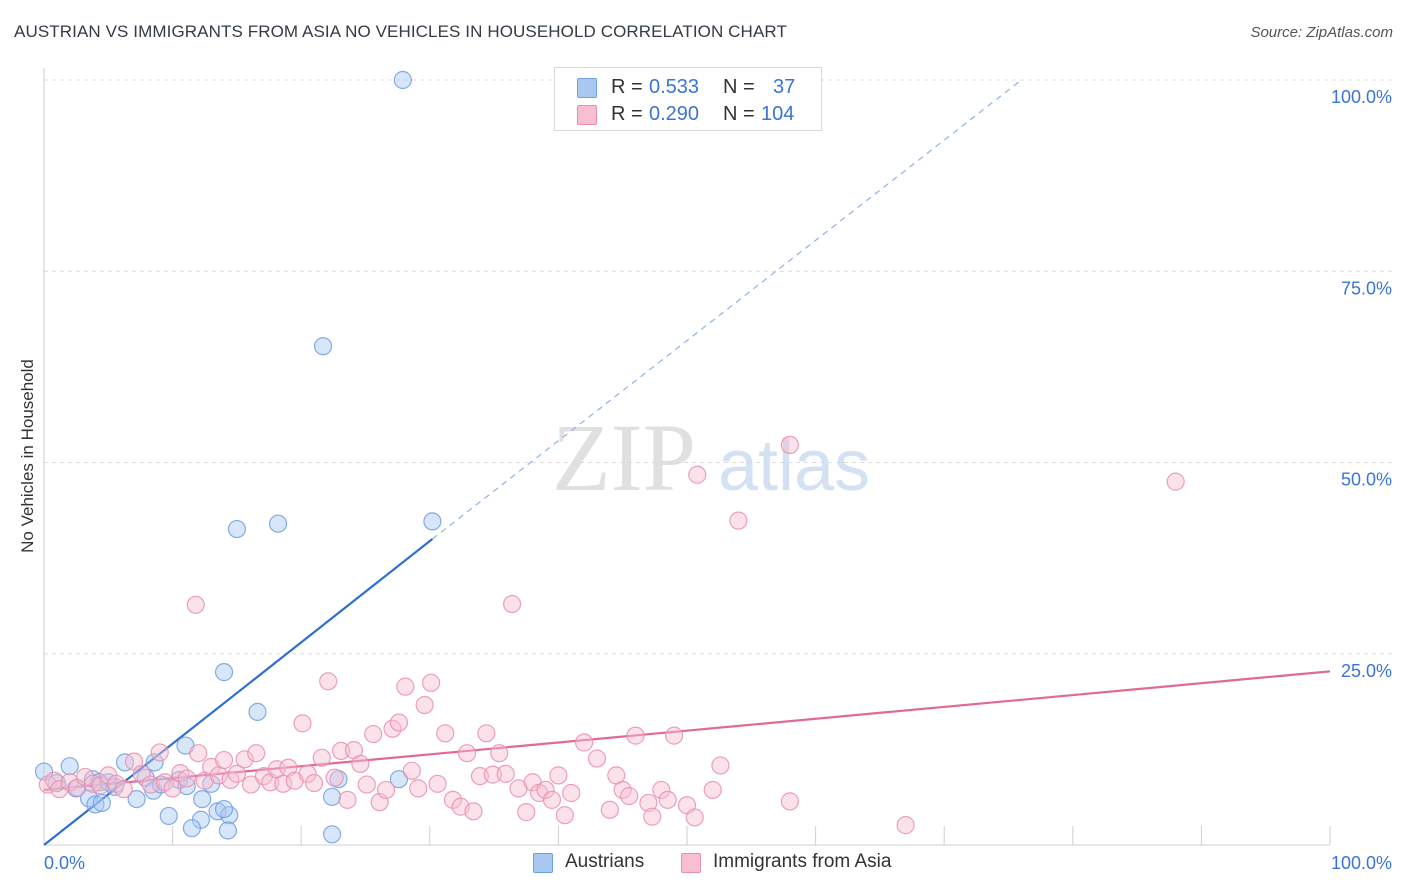  I want to click on y-tick-label: 75.0%, so click(1366, 288).